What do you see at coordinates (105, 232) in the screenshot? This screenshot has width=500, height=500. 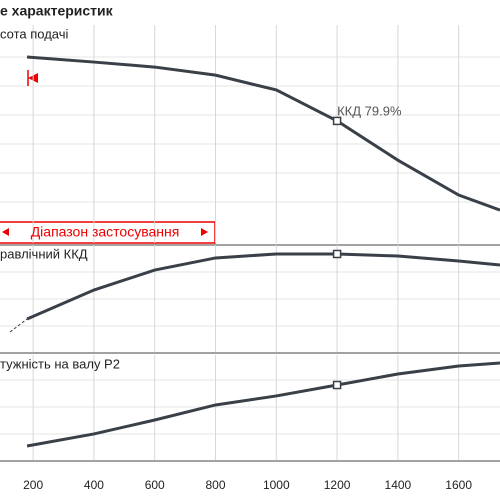 I see `range-label: Діапазон застосування` at bounding box center [105, 232].